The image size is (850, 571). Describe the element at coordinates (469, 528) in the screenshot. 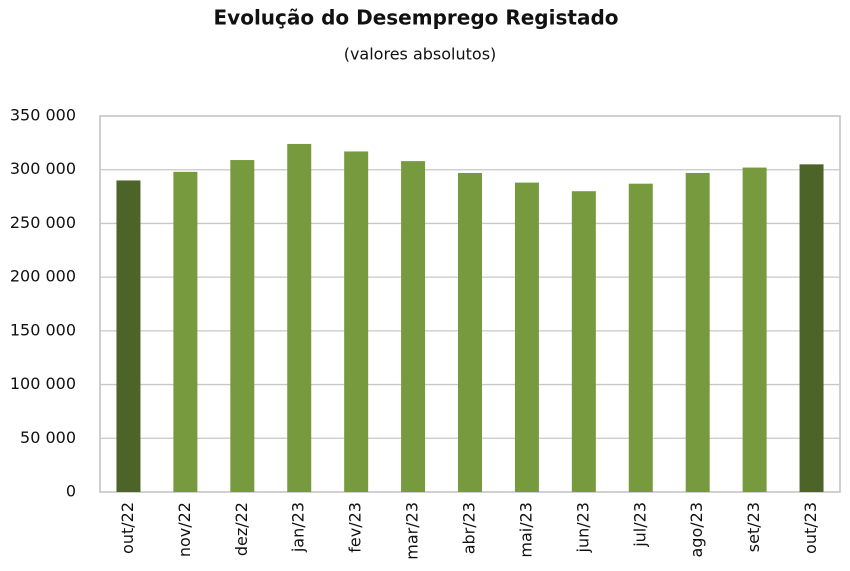

I see `x-tick-label: abr/23` at that location.